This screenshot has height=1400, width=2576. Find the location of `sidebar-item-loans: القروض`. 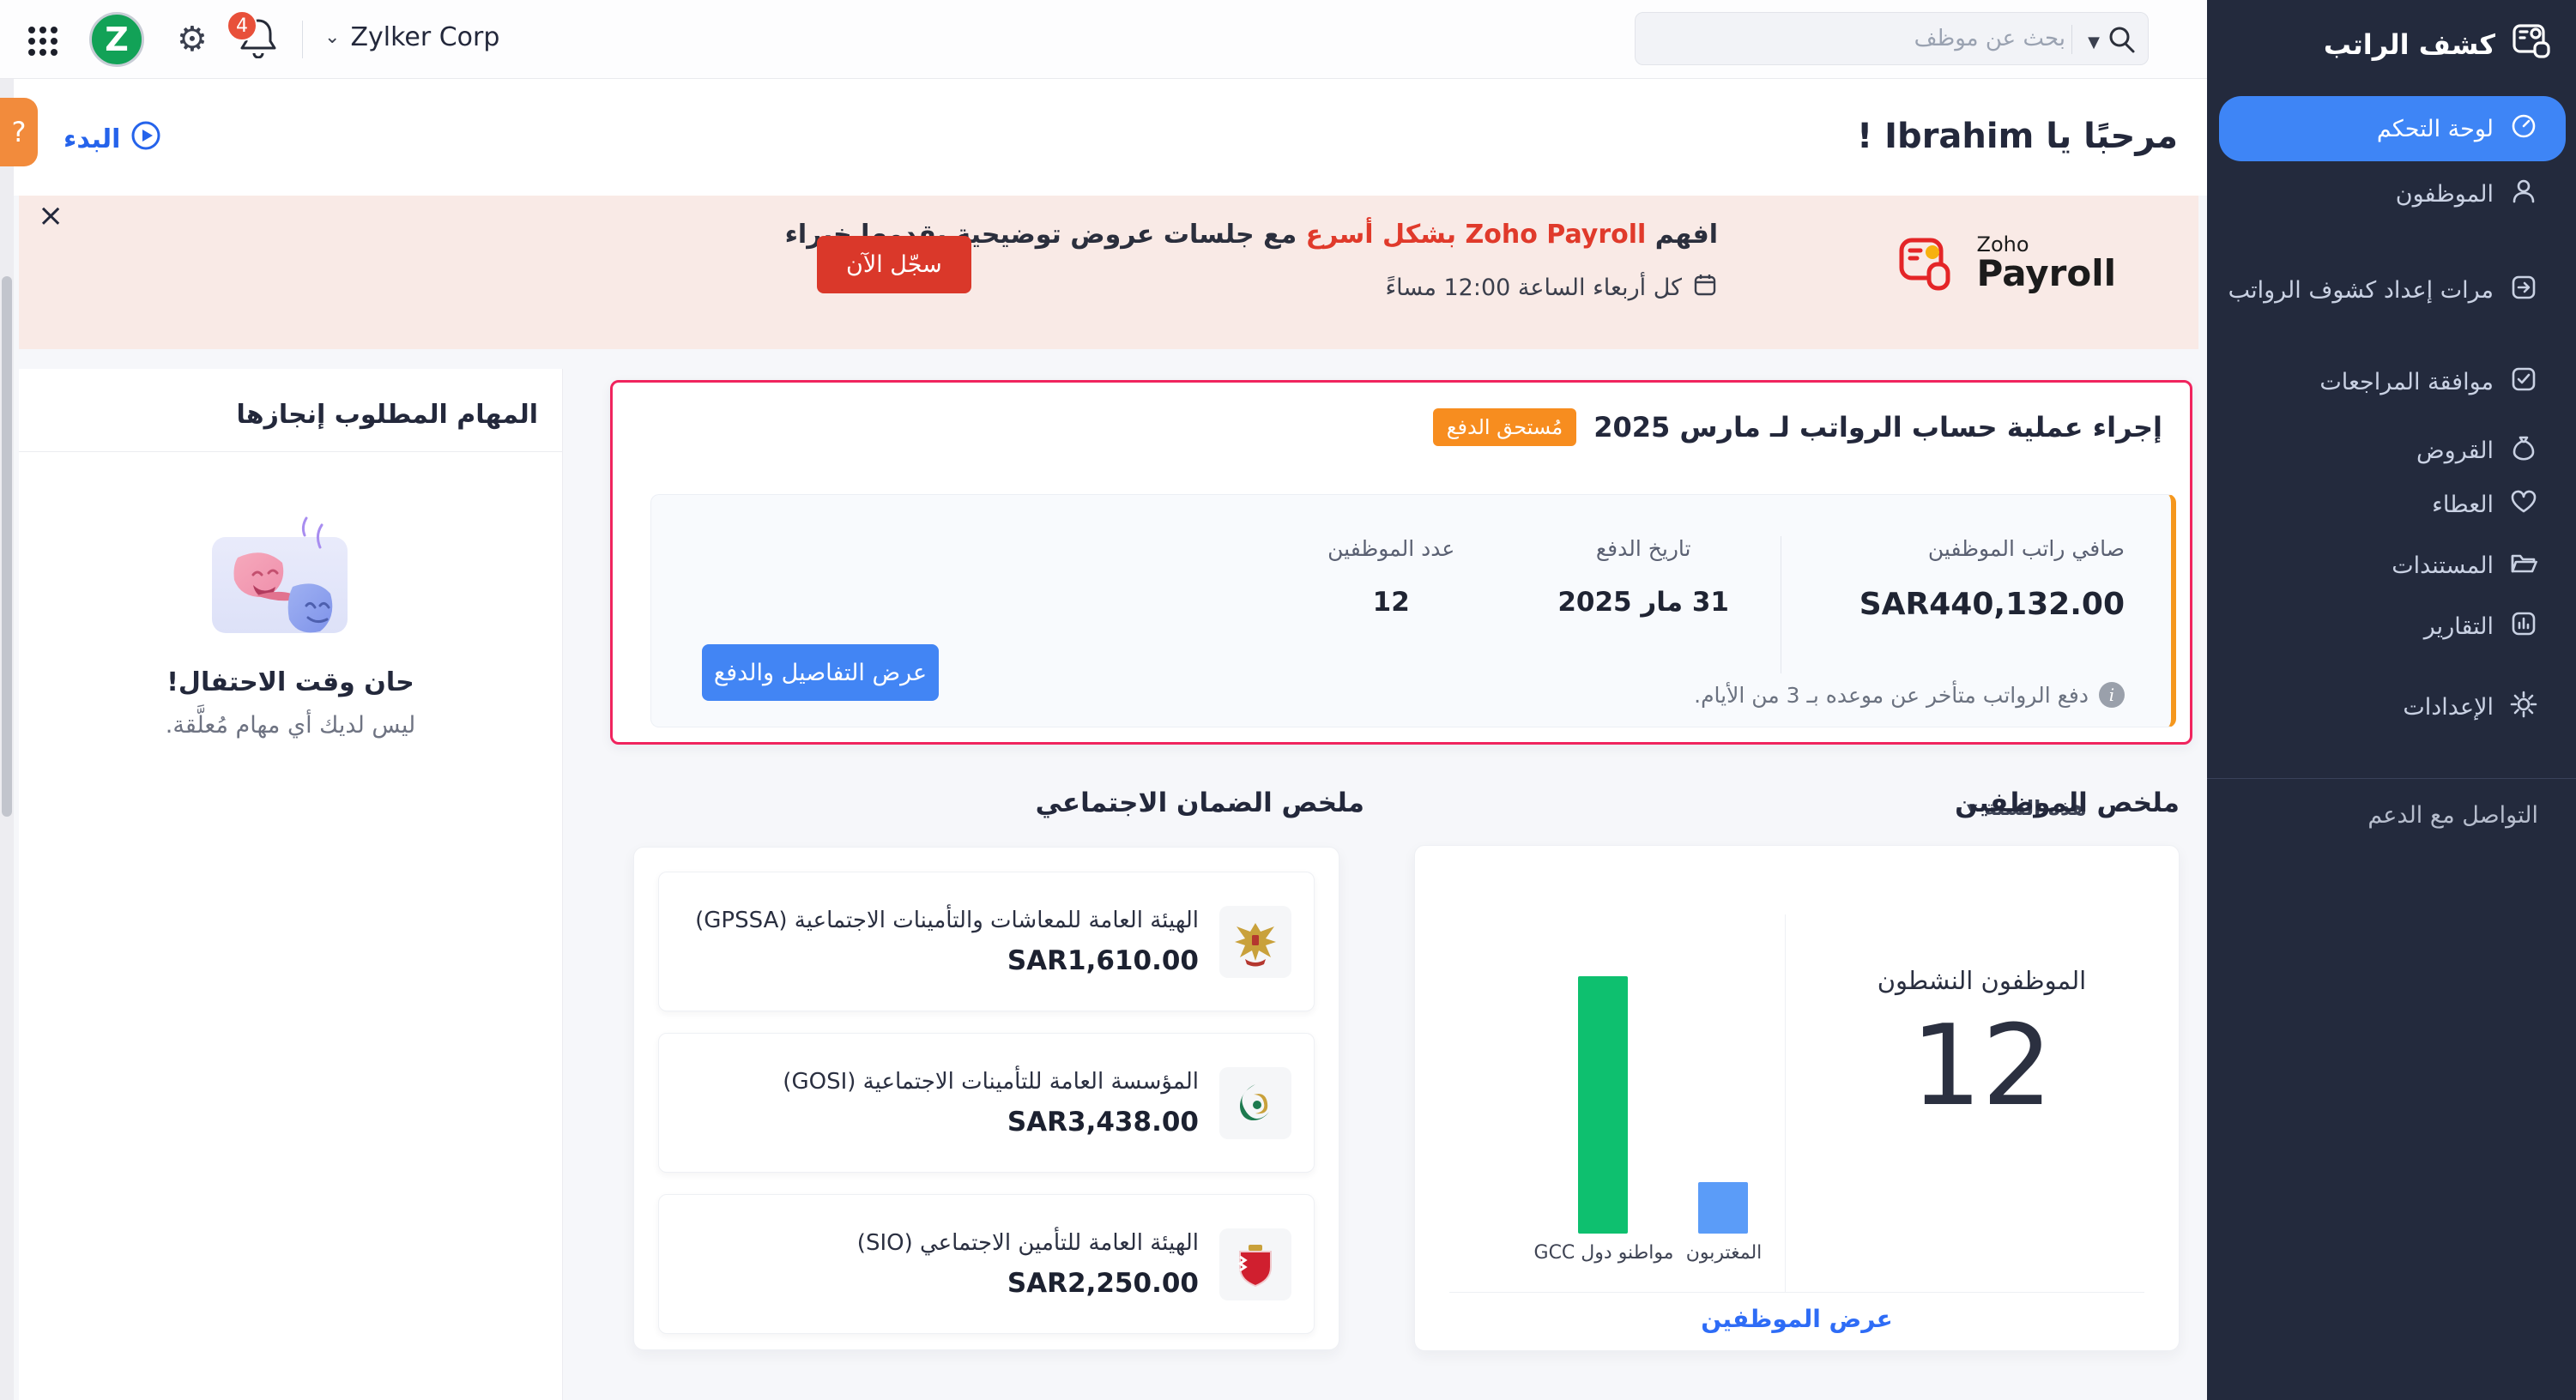

sidebar-item-loans: القروض is located at coordinates (2391, 450).